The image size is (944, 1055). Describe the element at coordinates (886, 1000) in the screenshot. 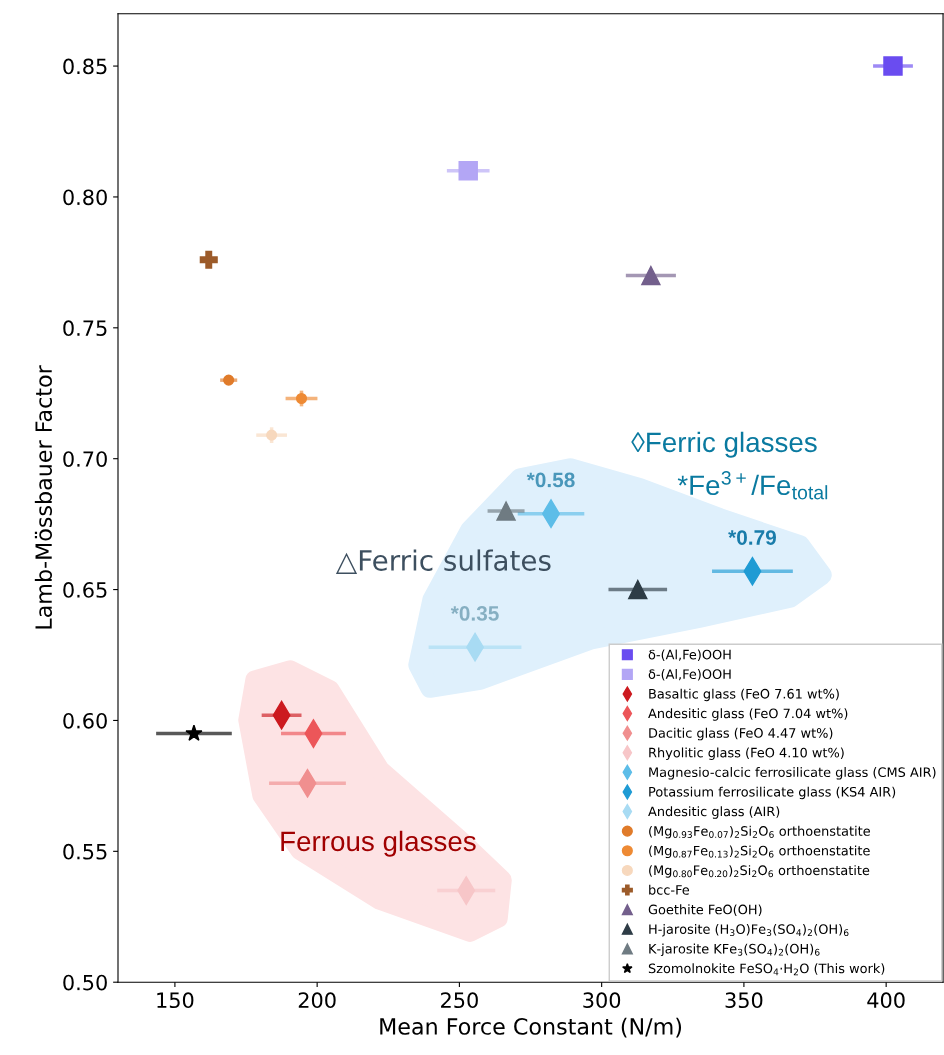

I see `x-tick-label: 400` at that location.